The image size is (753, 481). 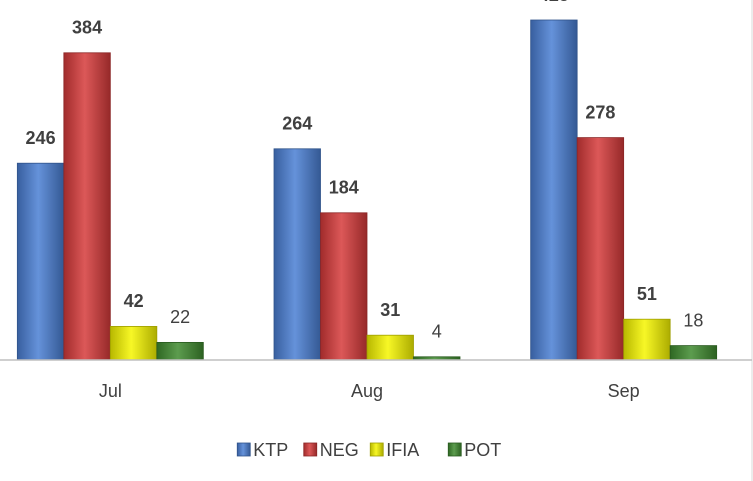 What do you see at coordinates (41, 138) in the screenshot?
I see `value-label: 246` at bounding box center [41, 138].